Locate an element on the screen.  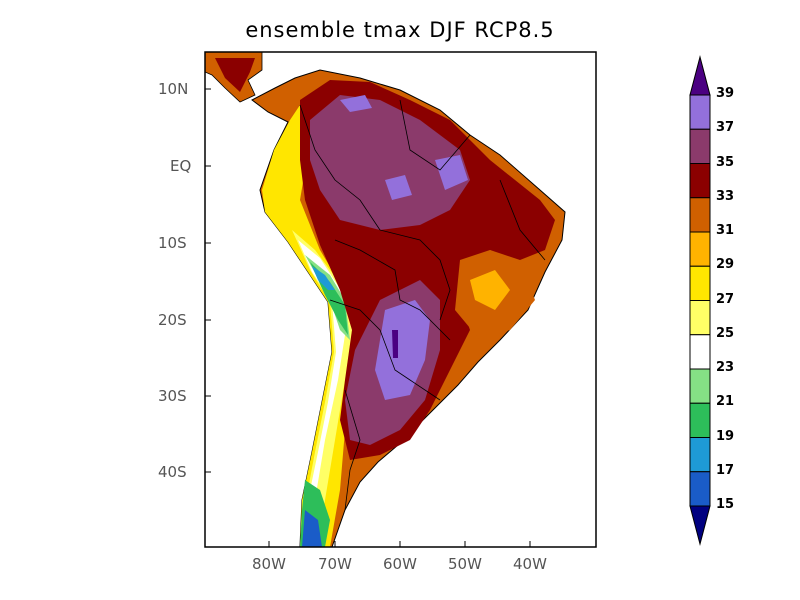
colorbar-under-triangle is located at coordinates (700, 525).